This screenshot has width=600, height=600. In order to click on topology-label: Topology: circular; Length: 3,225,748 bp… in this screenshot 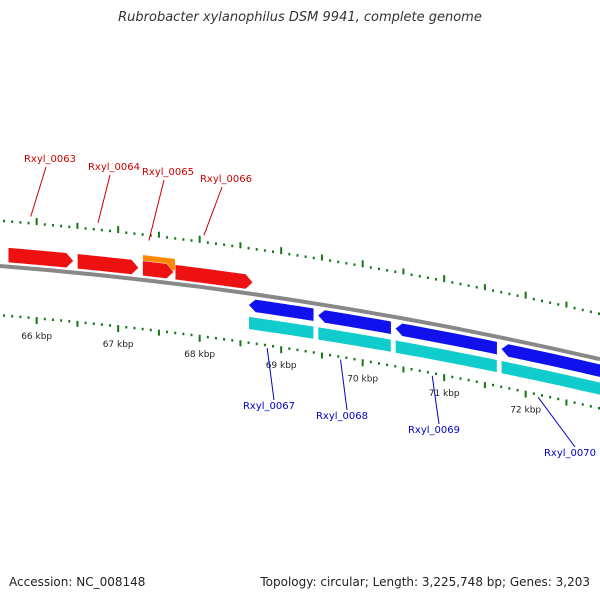, I will do `click(425, 582)`.